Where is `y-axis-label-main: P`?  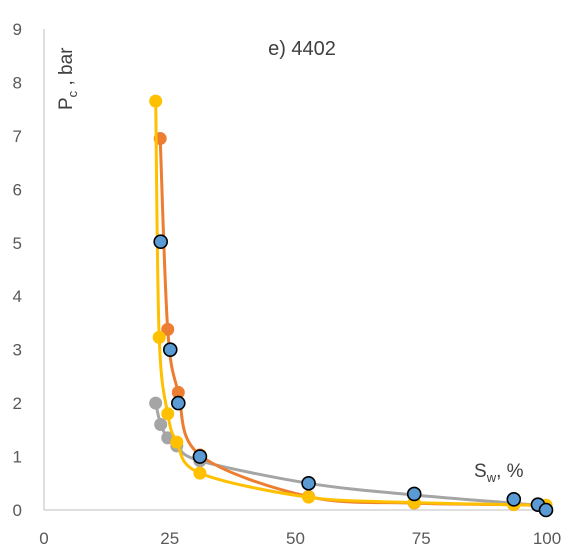 y-axis-label-main: P is located at coordinates (66, 103).